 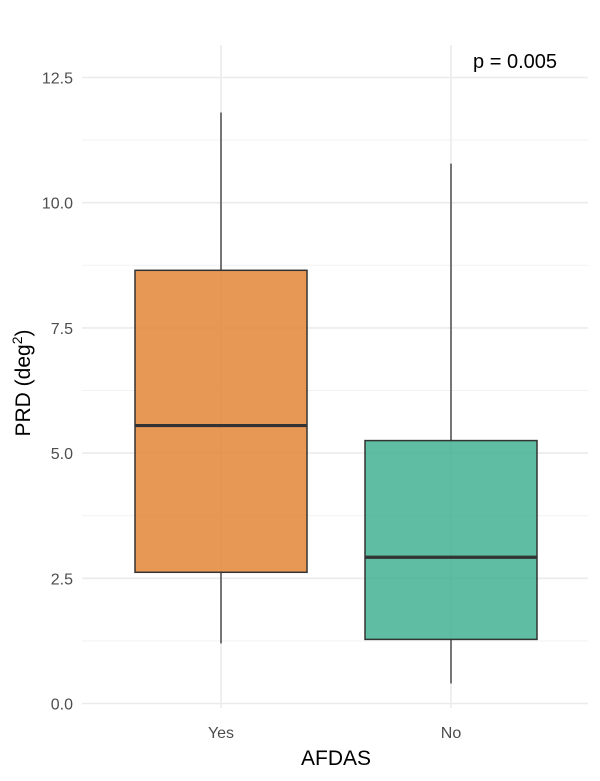 I want to click on y-axis-title-sup: 2, so click(x=17, y=340).